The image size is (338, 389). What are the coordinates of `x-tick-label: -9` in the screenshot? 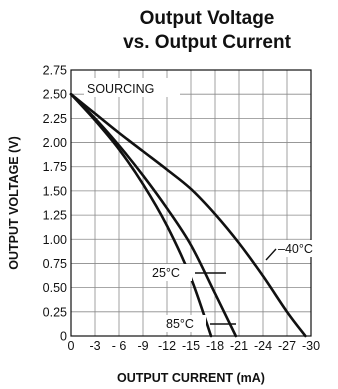 It's located at (142, 346).